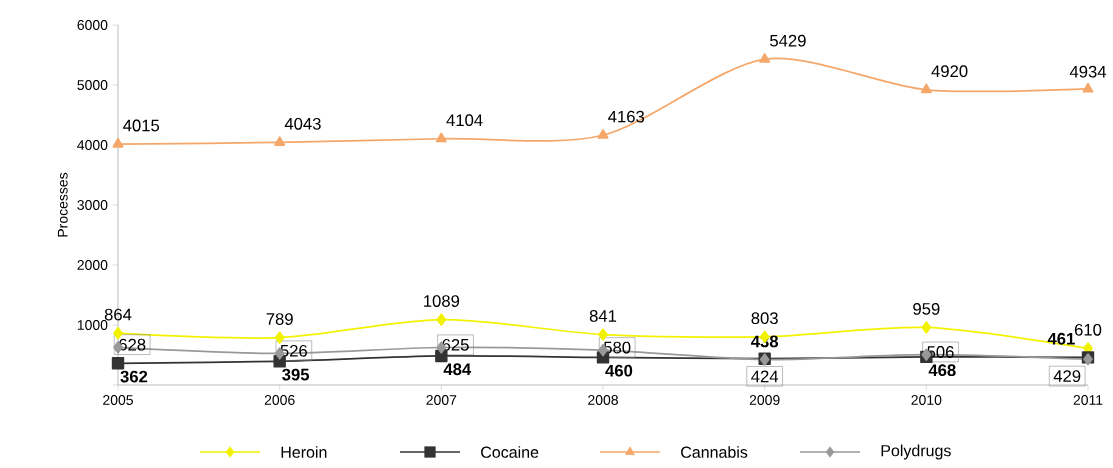 This screenshot has width=1113, height=468. What do you see at coordinates (926, 400) in the screenshot?
I see `x-tick-label: 2010` at bounding box center [926, 400].